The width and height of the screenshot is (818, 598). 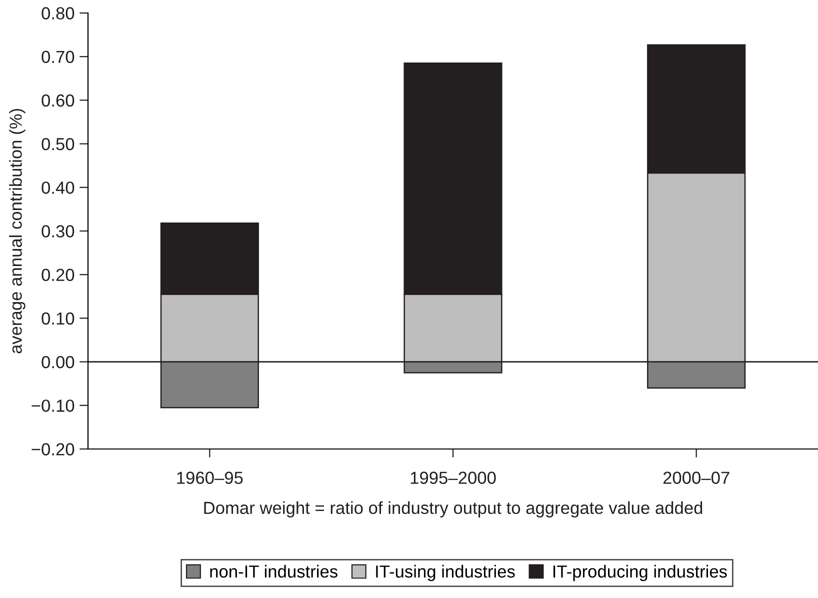 I want to click on legend-label: non-IT industries, so click(x=274, y=571).